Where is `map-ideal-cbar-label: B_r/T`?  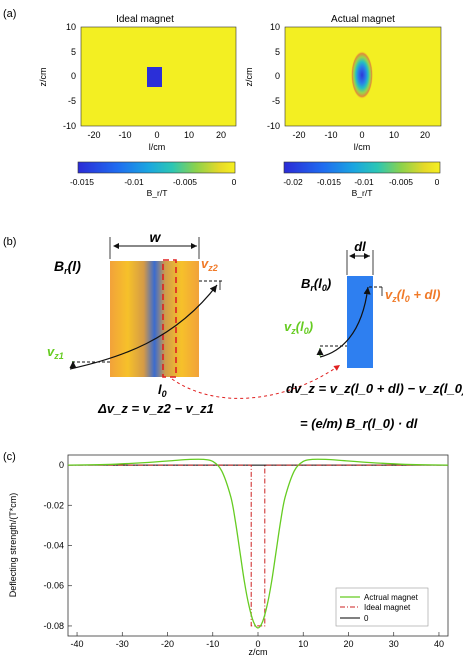
map-ideal-cbar-label: B_r/T is located at coordinates (157, 193).